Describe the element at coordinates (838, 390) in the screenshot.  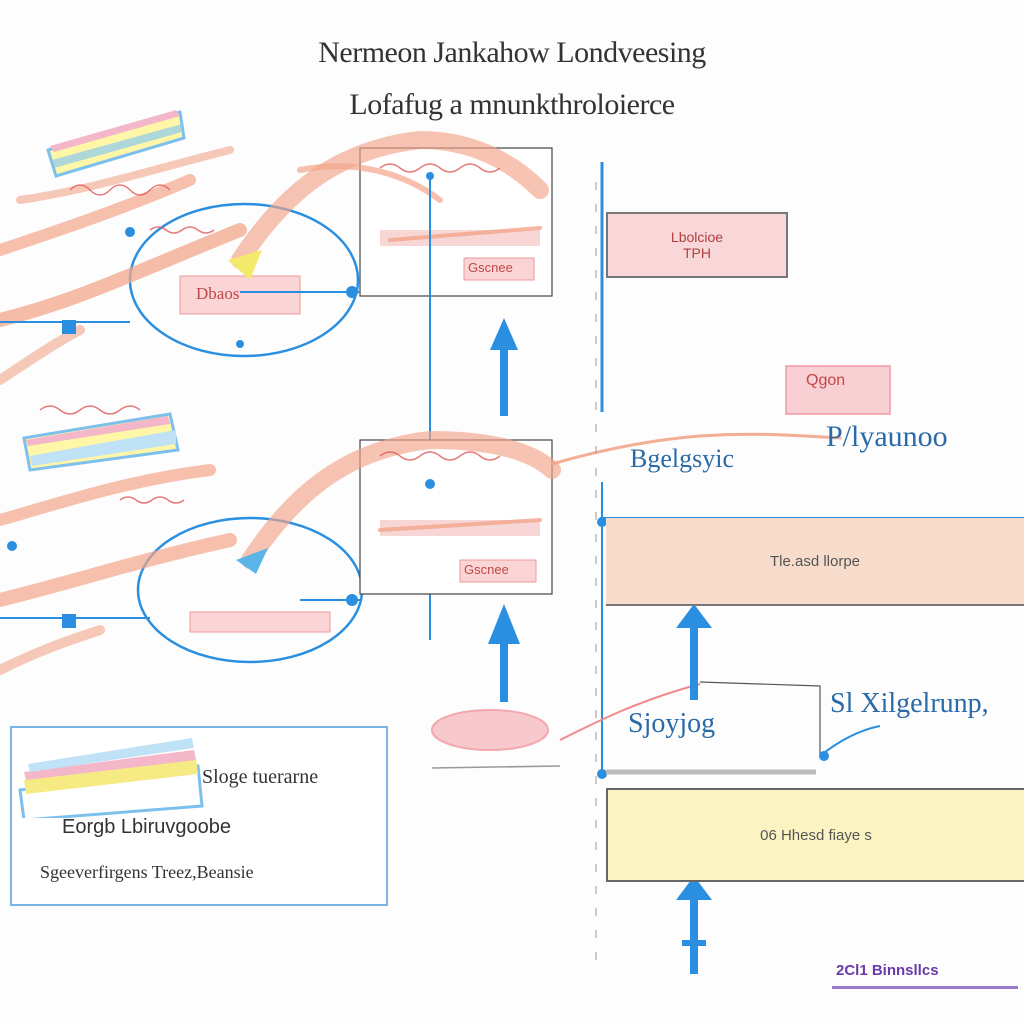
I see `pink-tag` at that location.